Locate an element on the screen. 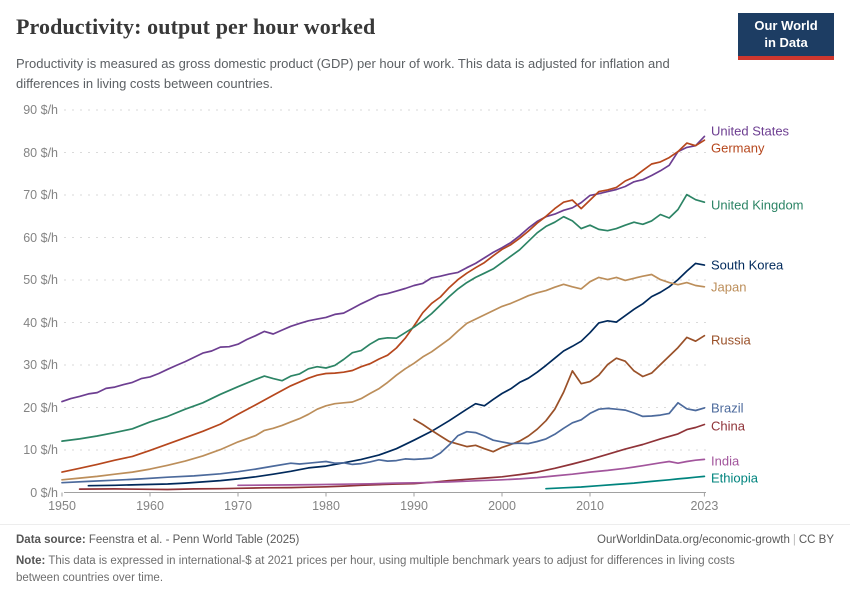 The height and width of the screenshot is (600, 850). series-label-japan: Japan is located at coordinates (729, 287).